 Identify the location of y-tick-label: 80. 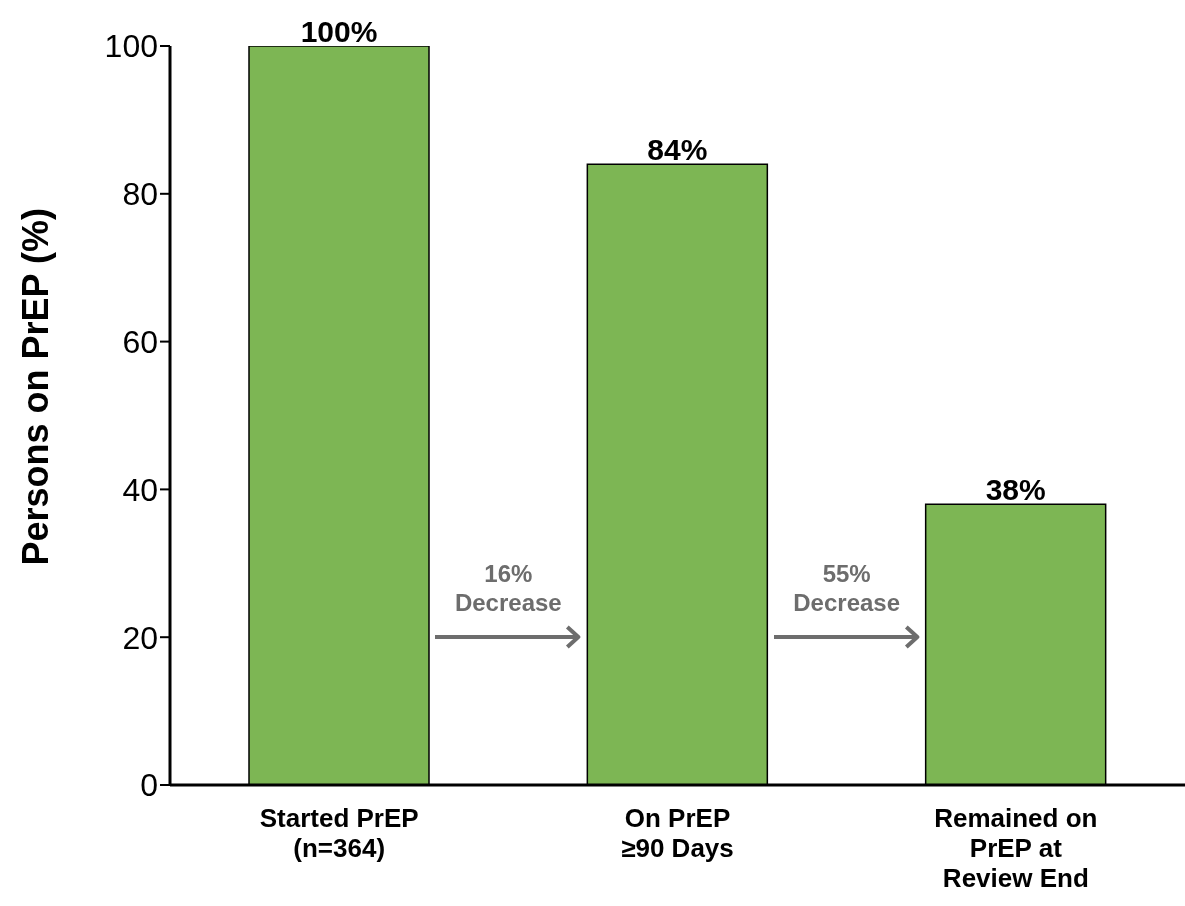
(140, 194).